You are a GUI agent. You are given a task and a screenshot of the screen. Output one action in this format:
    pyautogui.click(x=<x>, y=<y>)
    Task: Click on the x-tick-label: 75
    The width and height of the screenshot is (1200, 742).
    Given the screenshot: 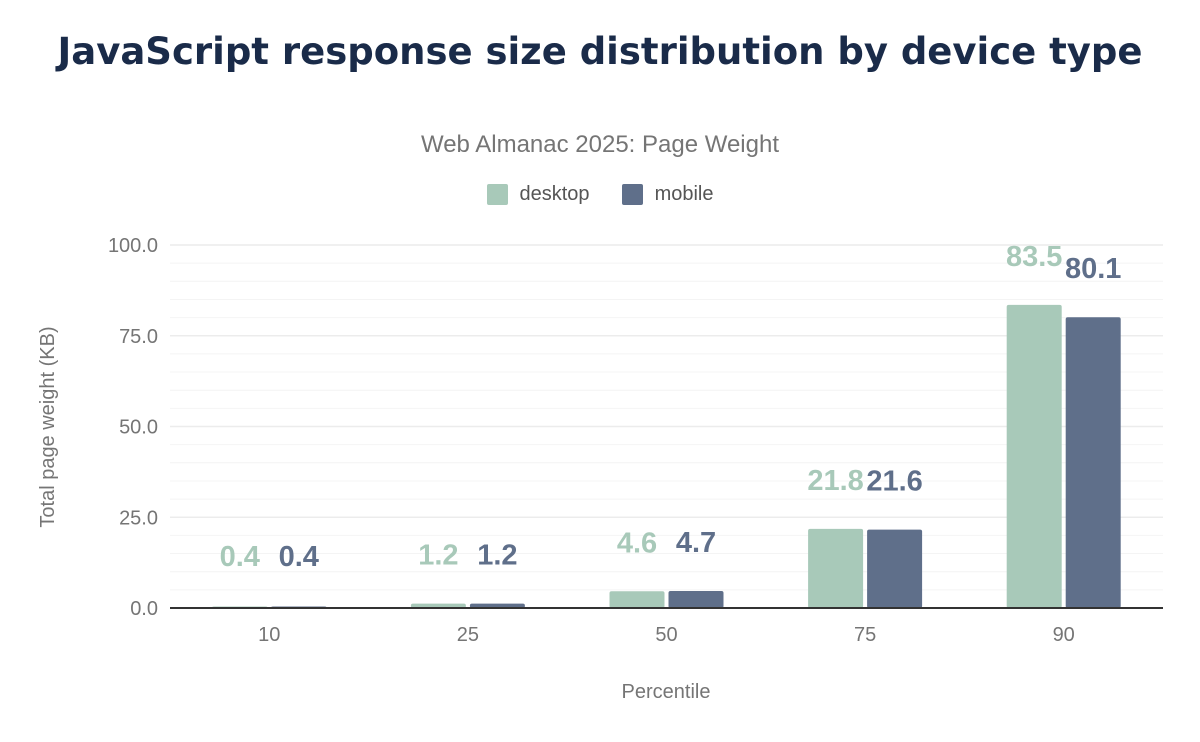 What is the action you would take?
    pyautogui.click(x=865, y=635)
    